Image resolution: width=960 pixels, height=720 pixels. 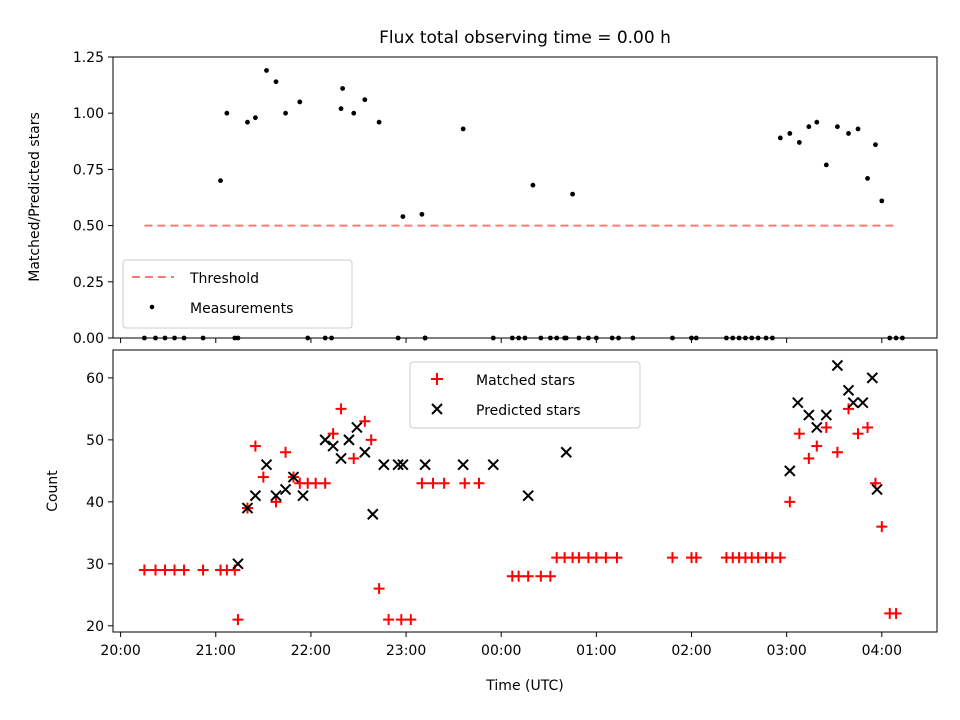 What do you see at coordinates (88, 170) in the screenshot?
I see `top-ytick-label: 0.75` at bounding box center [88, 170].